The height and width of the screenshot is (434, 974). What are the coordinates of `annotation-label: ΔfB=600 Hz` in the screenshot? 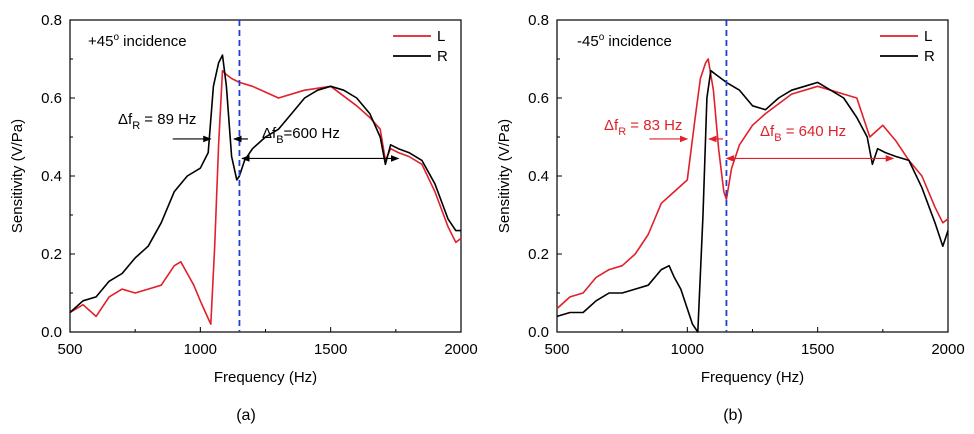 It's located at (301, 135).